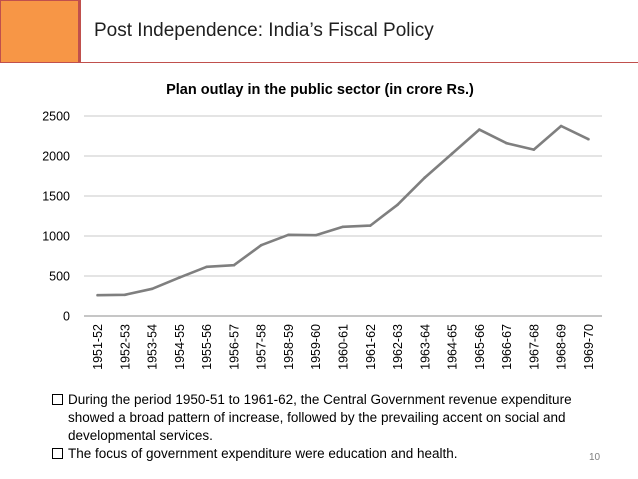  Describe the element at coordinates (480, 347) in the screenshot. I see `x-tick-label: 1965-66` at that location.